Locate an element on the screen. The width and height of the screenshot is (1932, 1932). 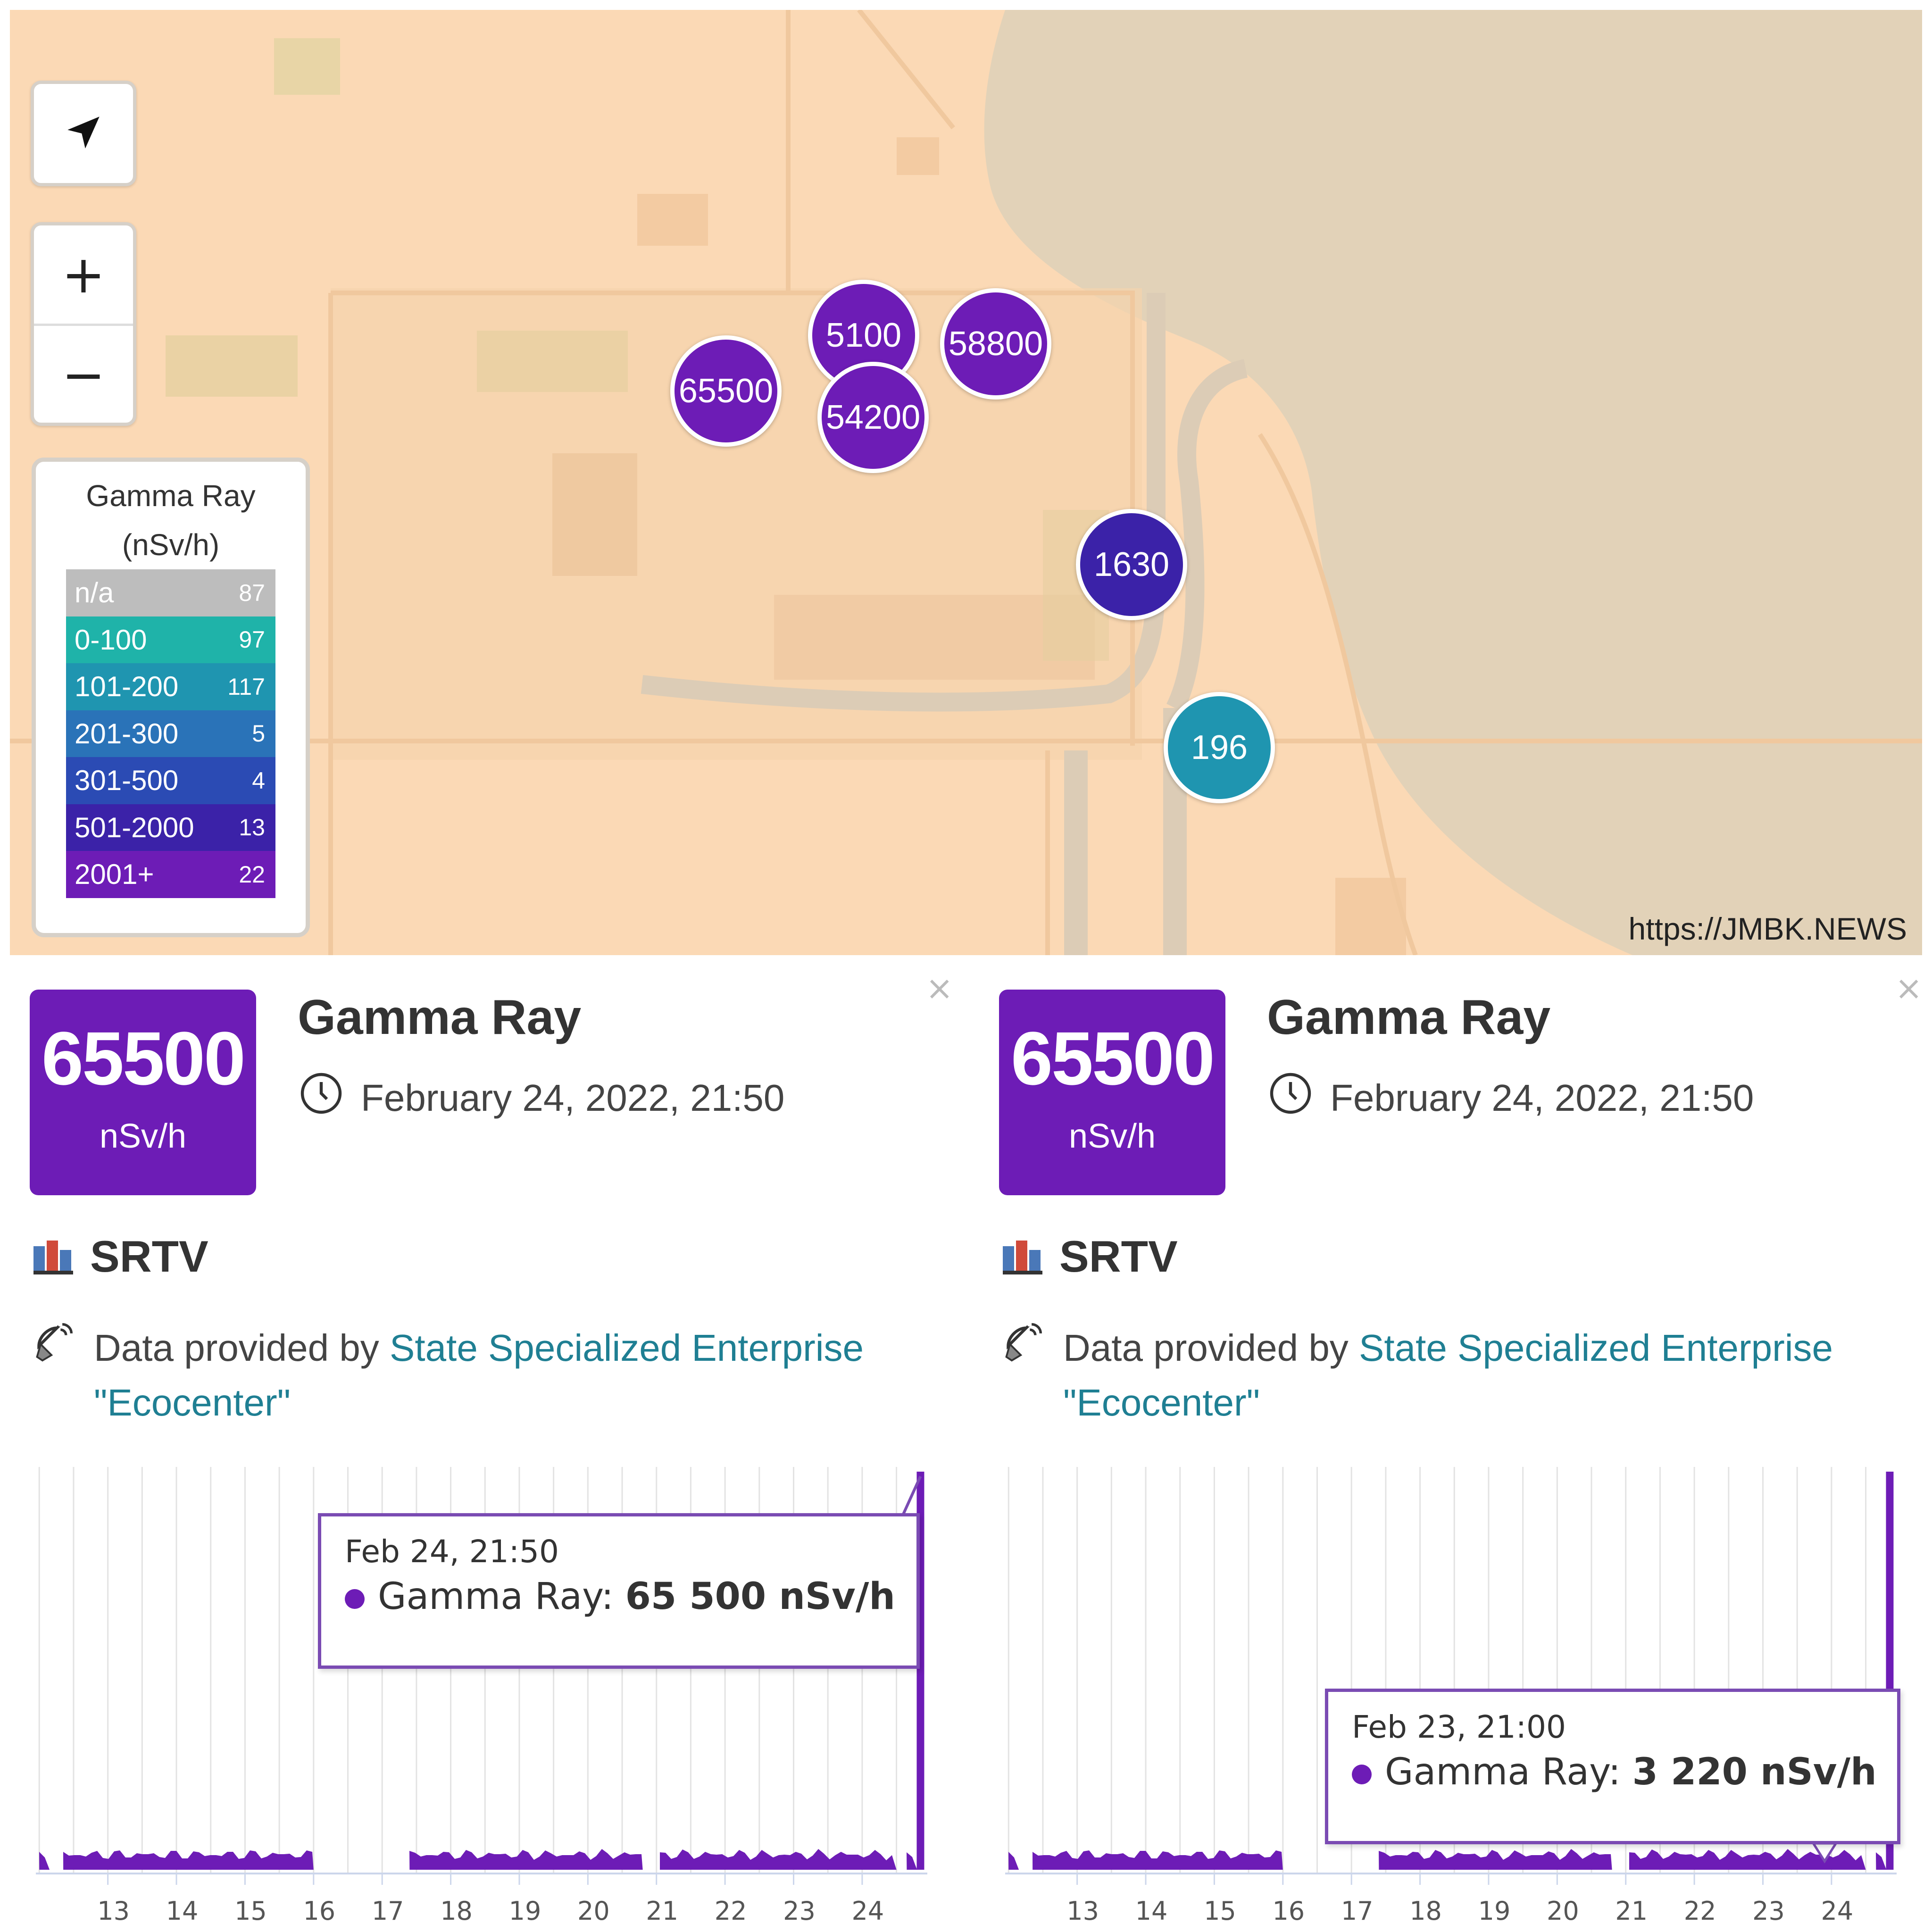
legend-count: 5 is located at coordinates (258, 734).